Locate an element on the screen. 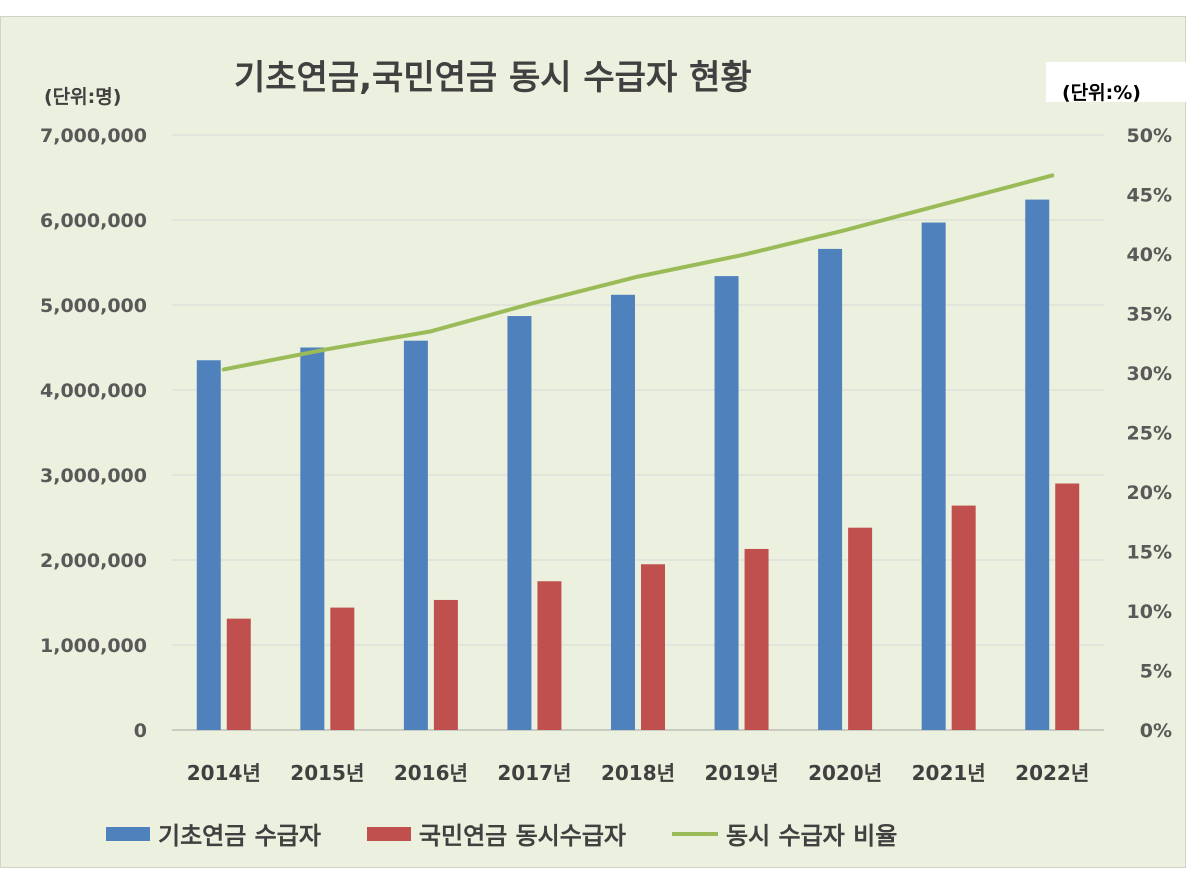 The height and width of the screenshot is (882, 1204). y-left-tick-label: 3,000,000 is located at coordinates (93, 476).